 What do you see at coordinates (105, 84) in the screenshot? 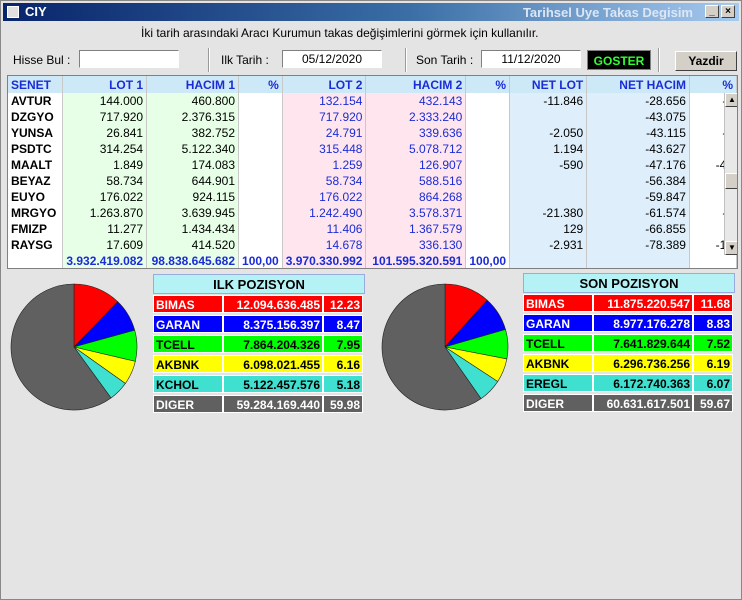
I see `column-header: LOT 1` at bounding box center [105, 84].